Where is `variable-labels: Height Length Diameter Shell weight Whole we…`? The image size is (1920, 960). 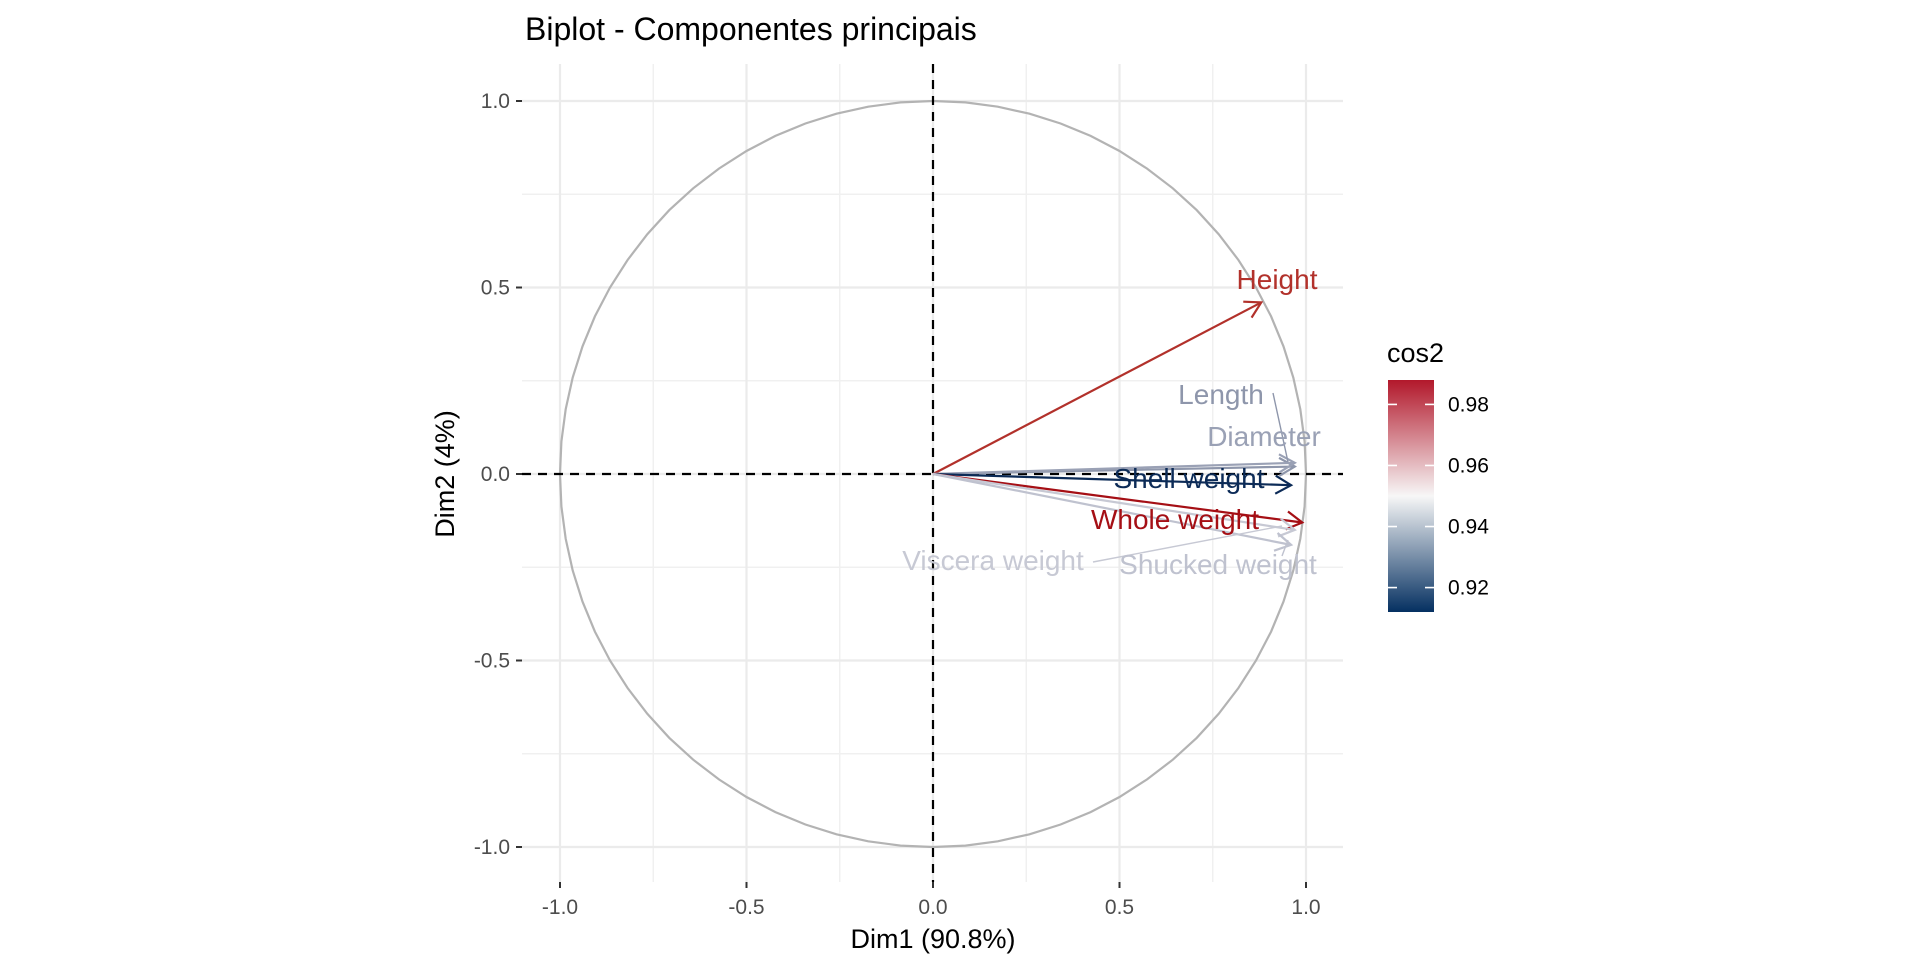 variable-labels: Height Length Diameter Shell weight Whole we… is located at coordinates (1111, 422).